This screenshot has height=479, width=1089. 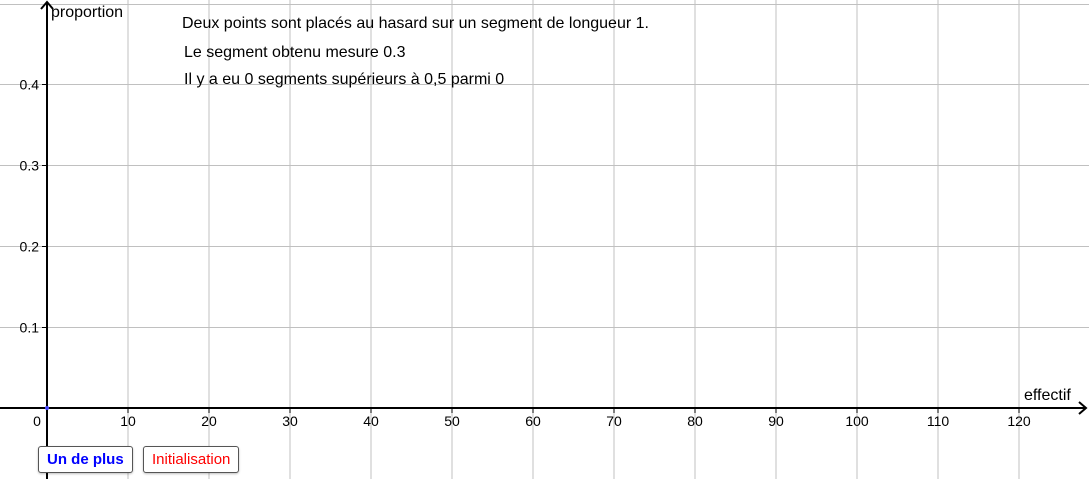 I want to click on x-tick-label: 120, so click(x=1019, y=421).